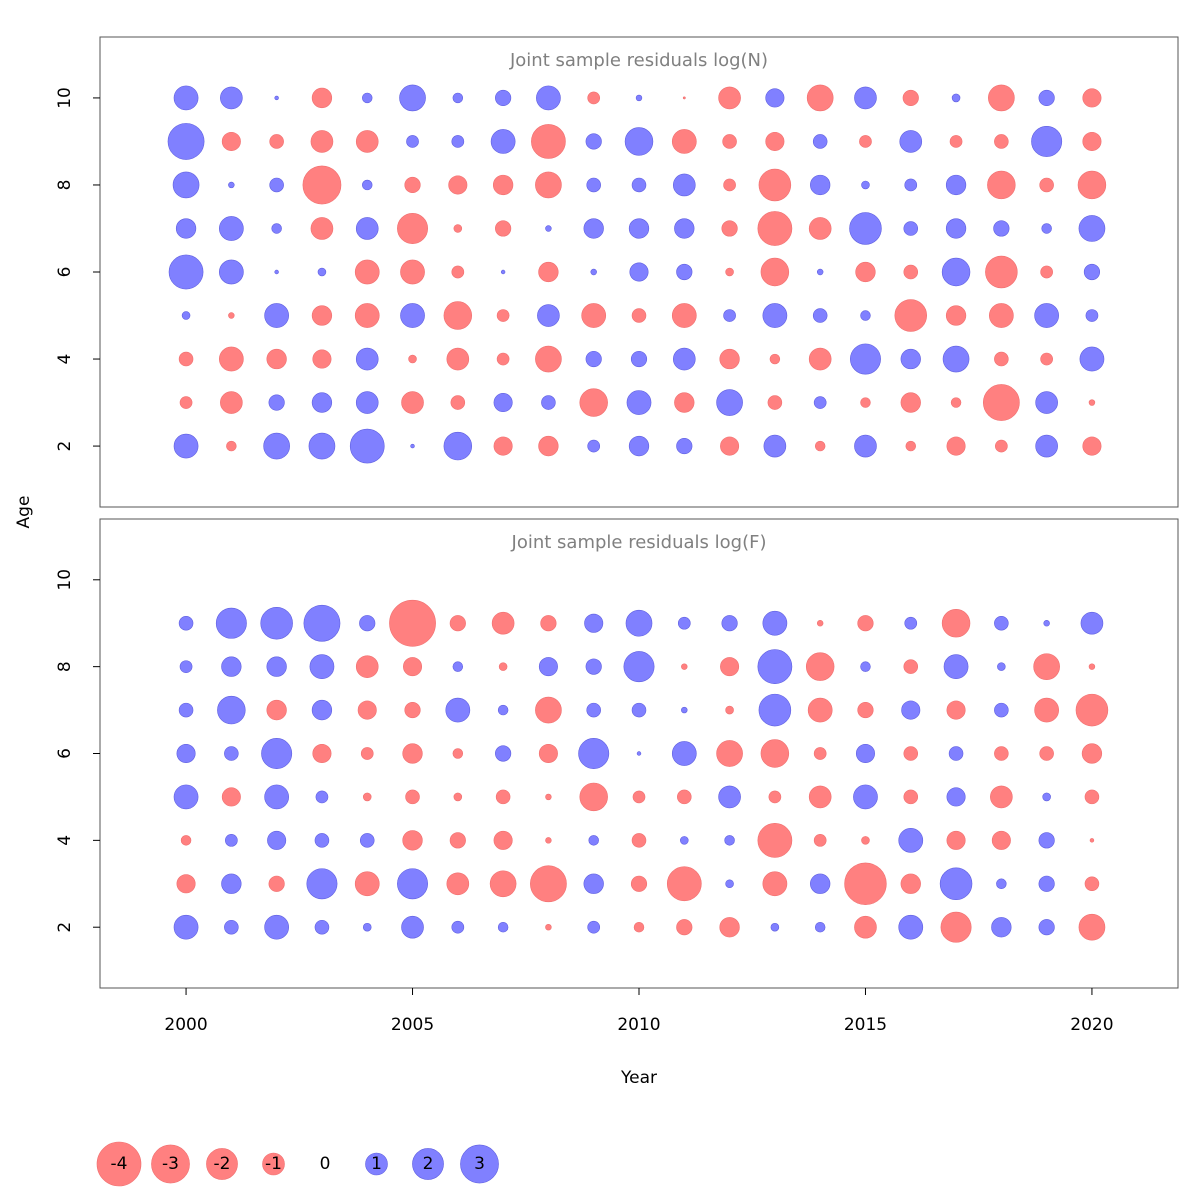  Describe the element at coordinates (222, 1164) in the screenshot. I see `legend-bubble` at that location.